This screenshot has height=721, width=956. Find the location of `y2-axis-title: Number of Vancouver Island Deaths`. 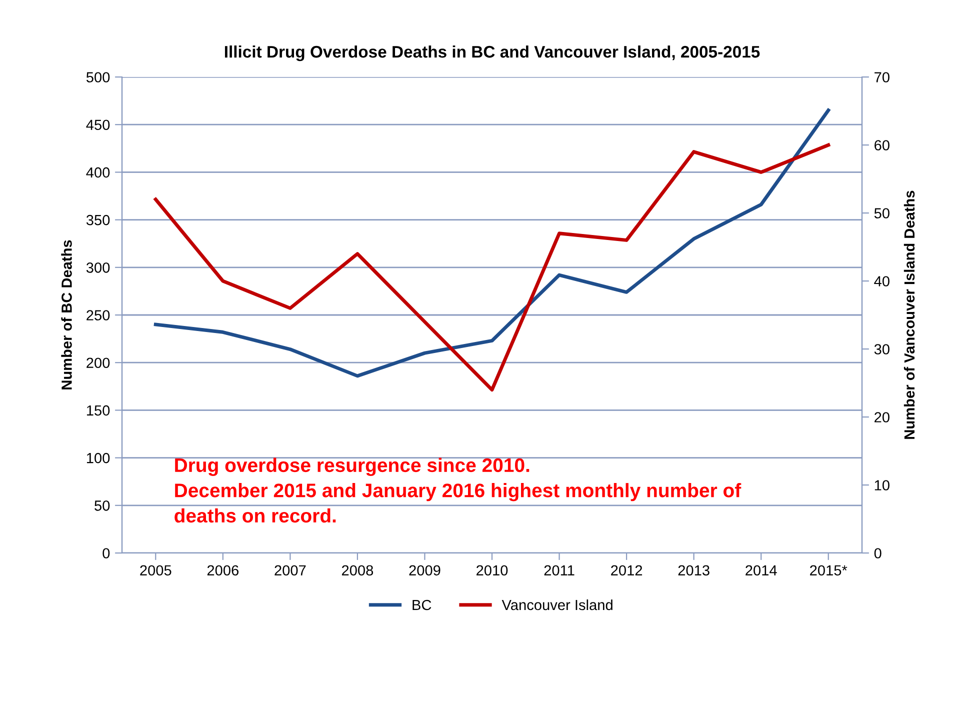

y2-axis-title: Number of Vancouver Island Deaths is located at coordinates (909, 314).